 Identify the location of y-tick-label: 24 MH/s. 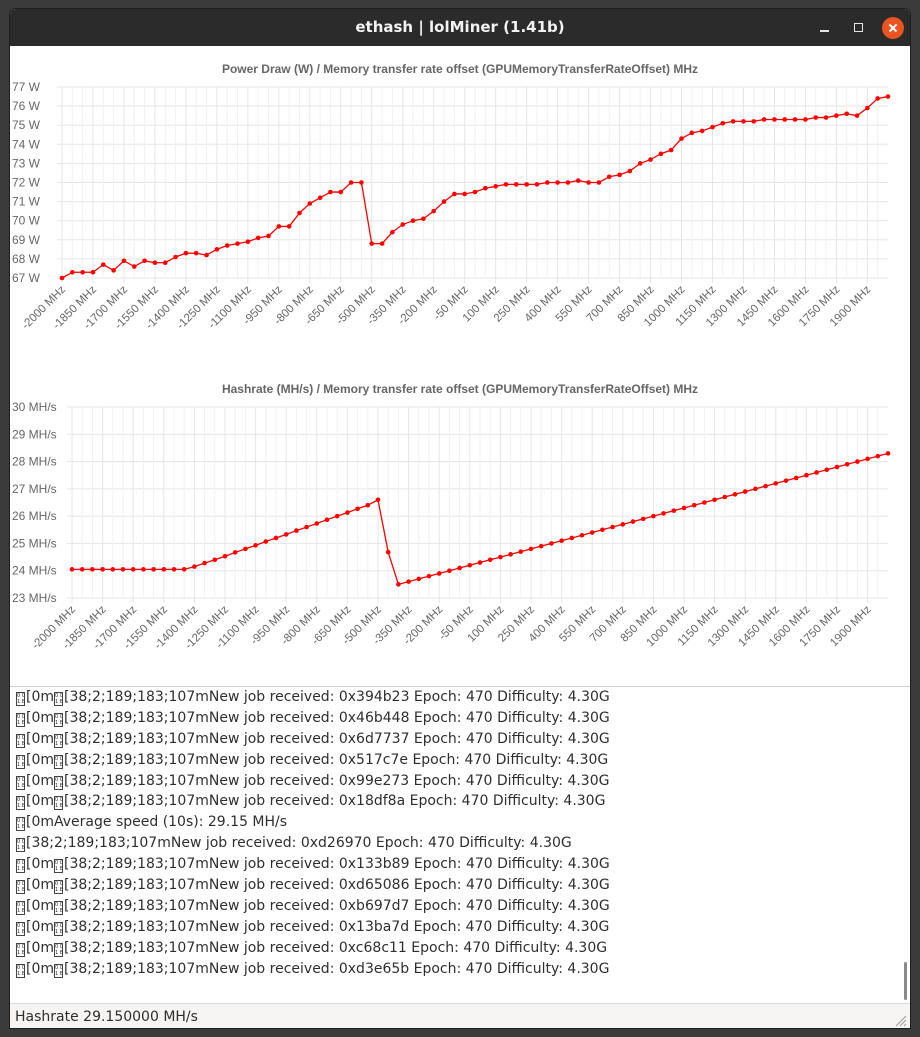
(34, 571).